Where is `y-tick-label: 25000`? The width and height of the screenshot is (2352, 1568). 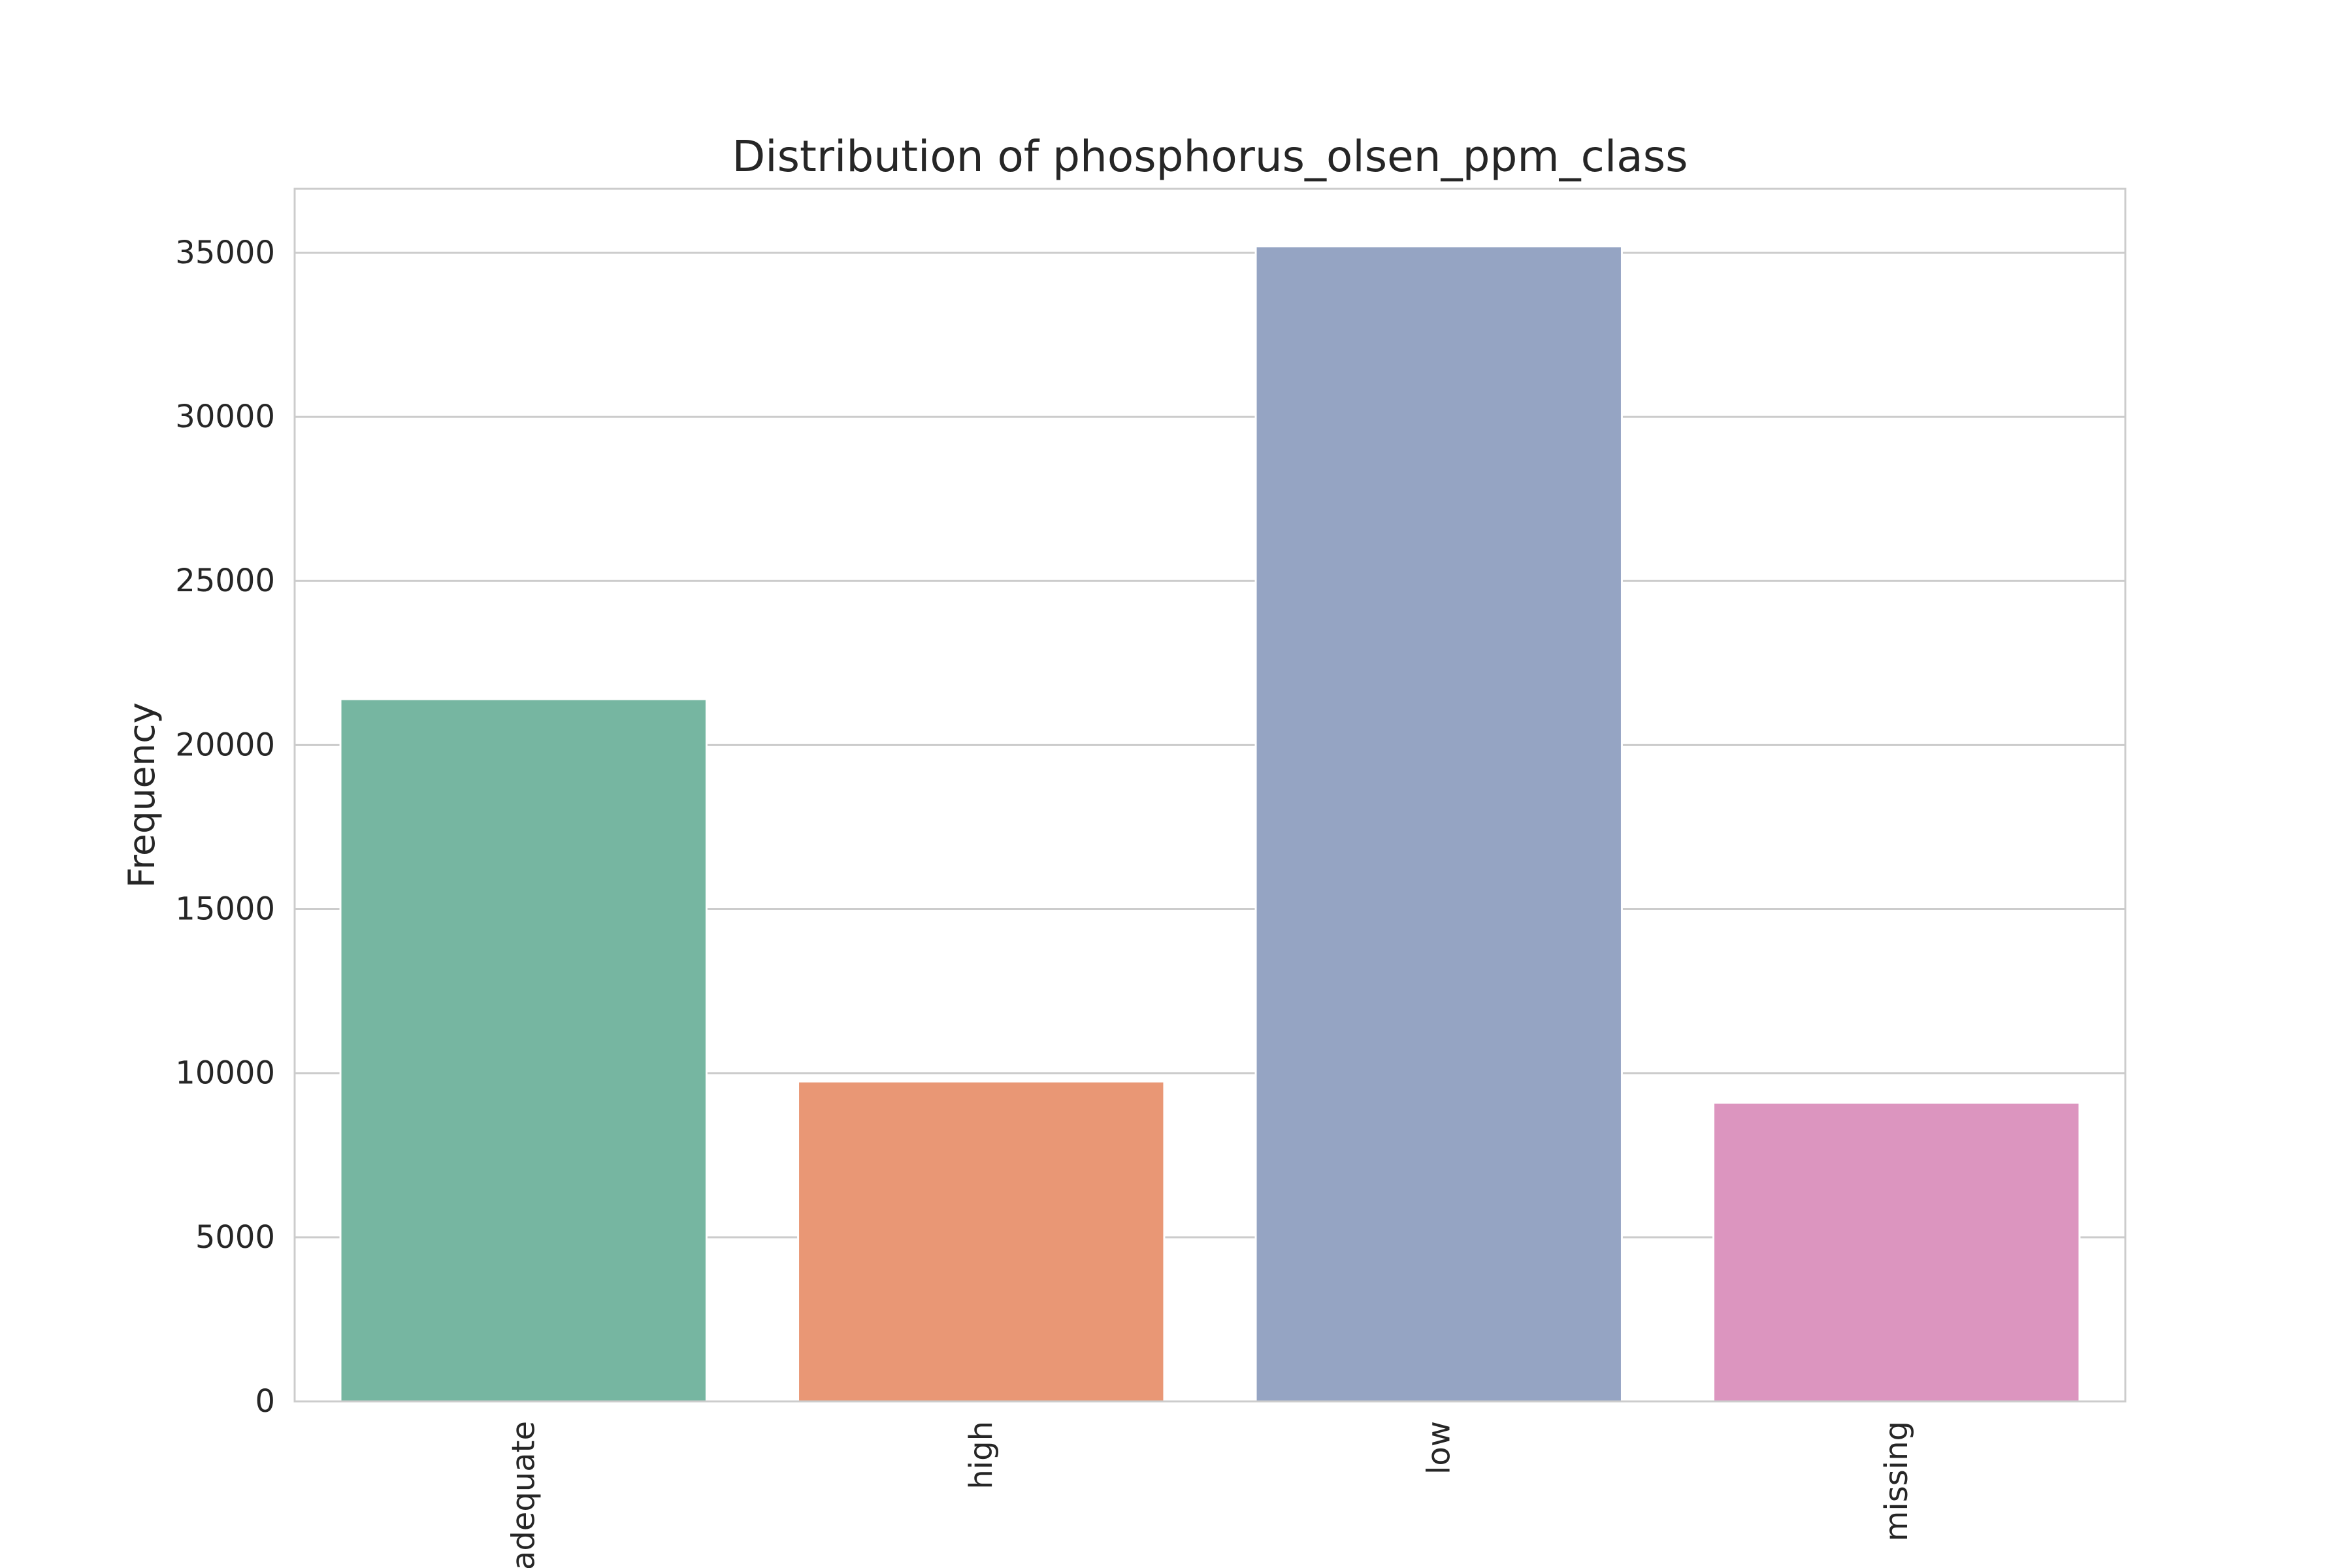
y-tick-label: 25000 is located at coordinates (225, 581).